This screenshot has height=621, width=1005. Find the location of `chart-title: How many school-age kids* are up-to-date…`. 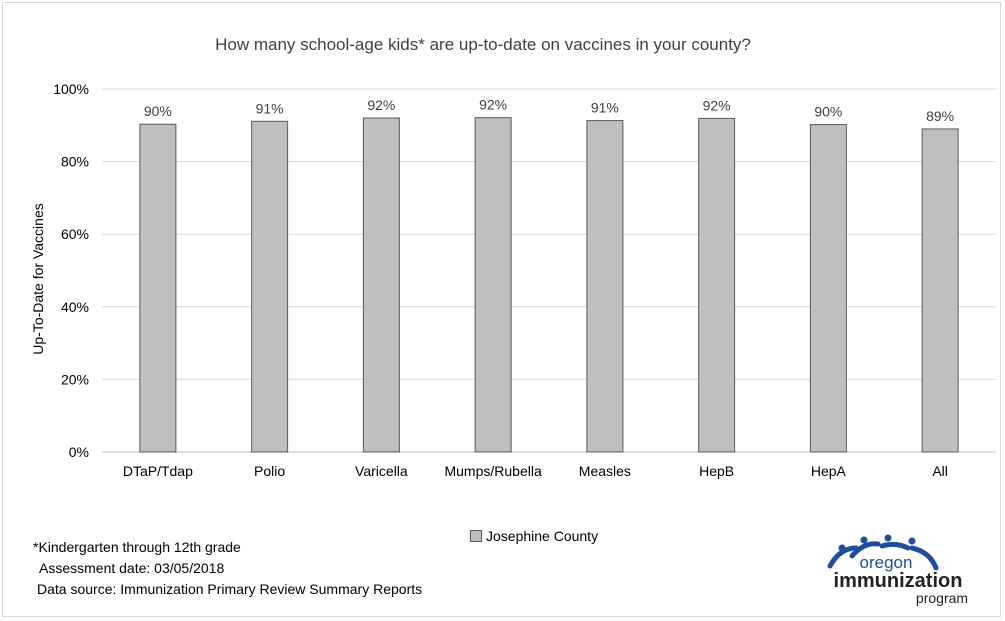

chart-title: How many school-age kids* are up-to-date… is located at coordinates (483, 44).